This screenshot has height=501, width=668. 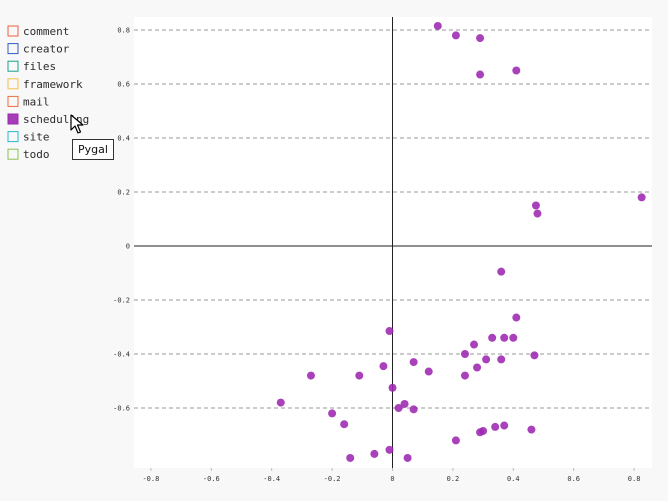 I want to click on y-tick-label: 0.8, so click(x=123, y=31).